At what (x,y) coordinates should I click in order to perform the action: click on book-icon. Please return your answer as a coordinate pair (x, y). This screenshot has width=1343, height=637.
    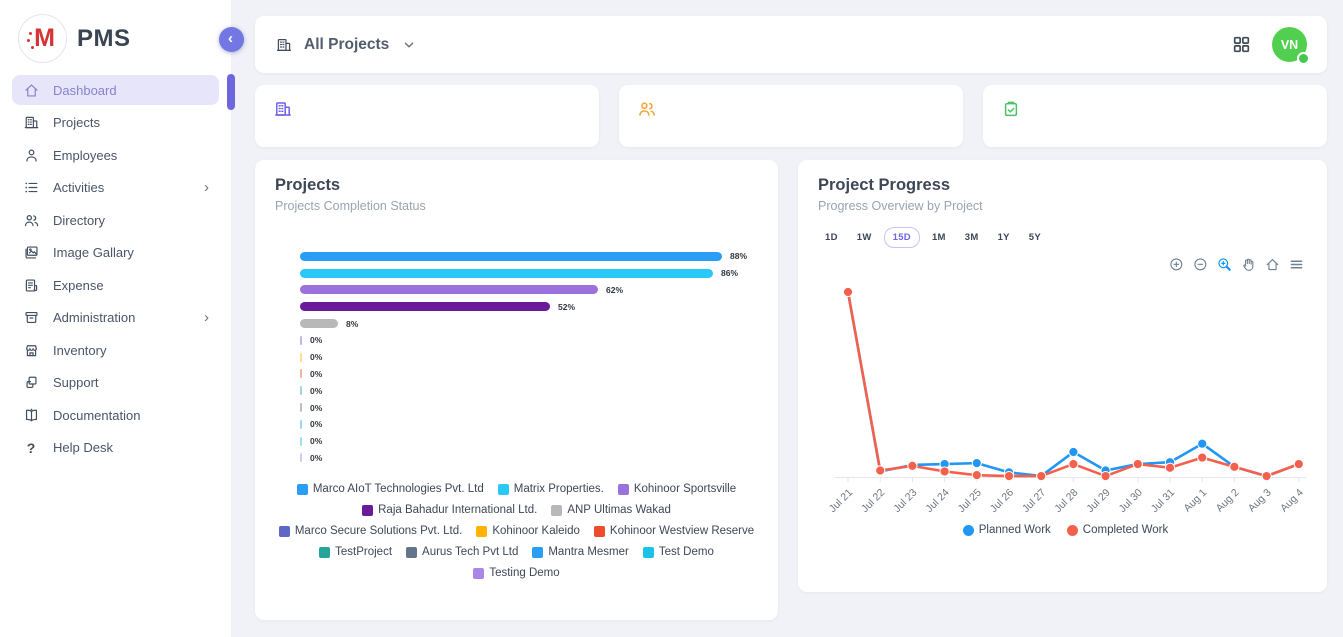
    Looking at the image, I should click on (31, 415).